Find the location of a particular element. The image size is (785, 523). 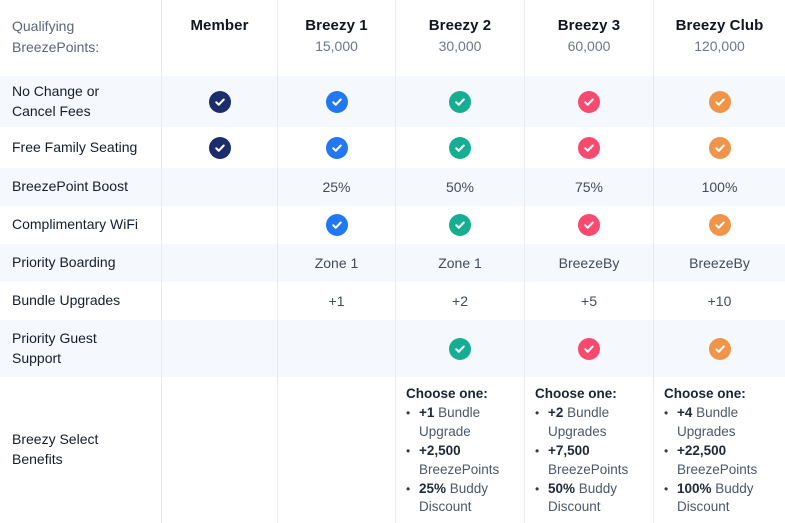

benefit-item: • +7,500 BreezePoints is located at coordinates (591, 461).